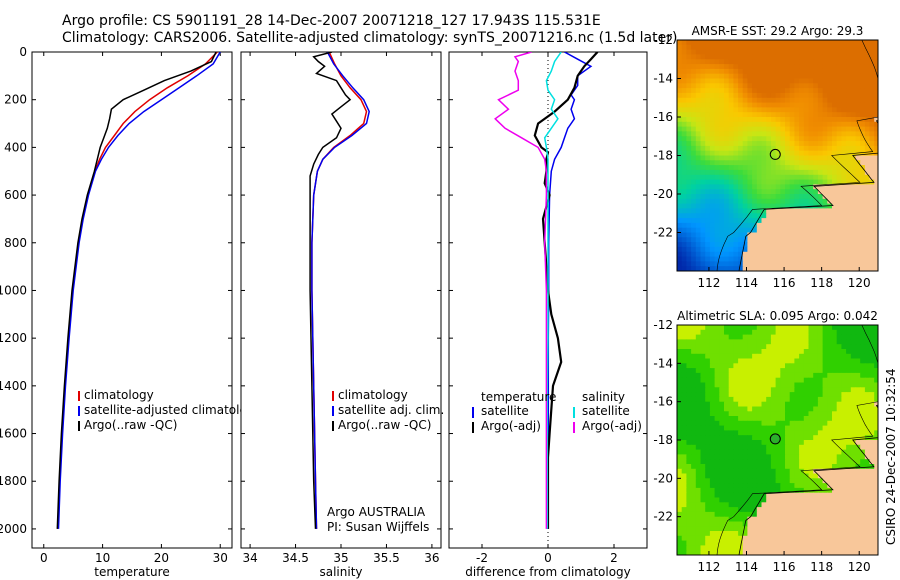  Describe the element at coordinates (220, 558) in the screenshot. I see `x-tick-label: 30` at that location.